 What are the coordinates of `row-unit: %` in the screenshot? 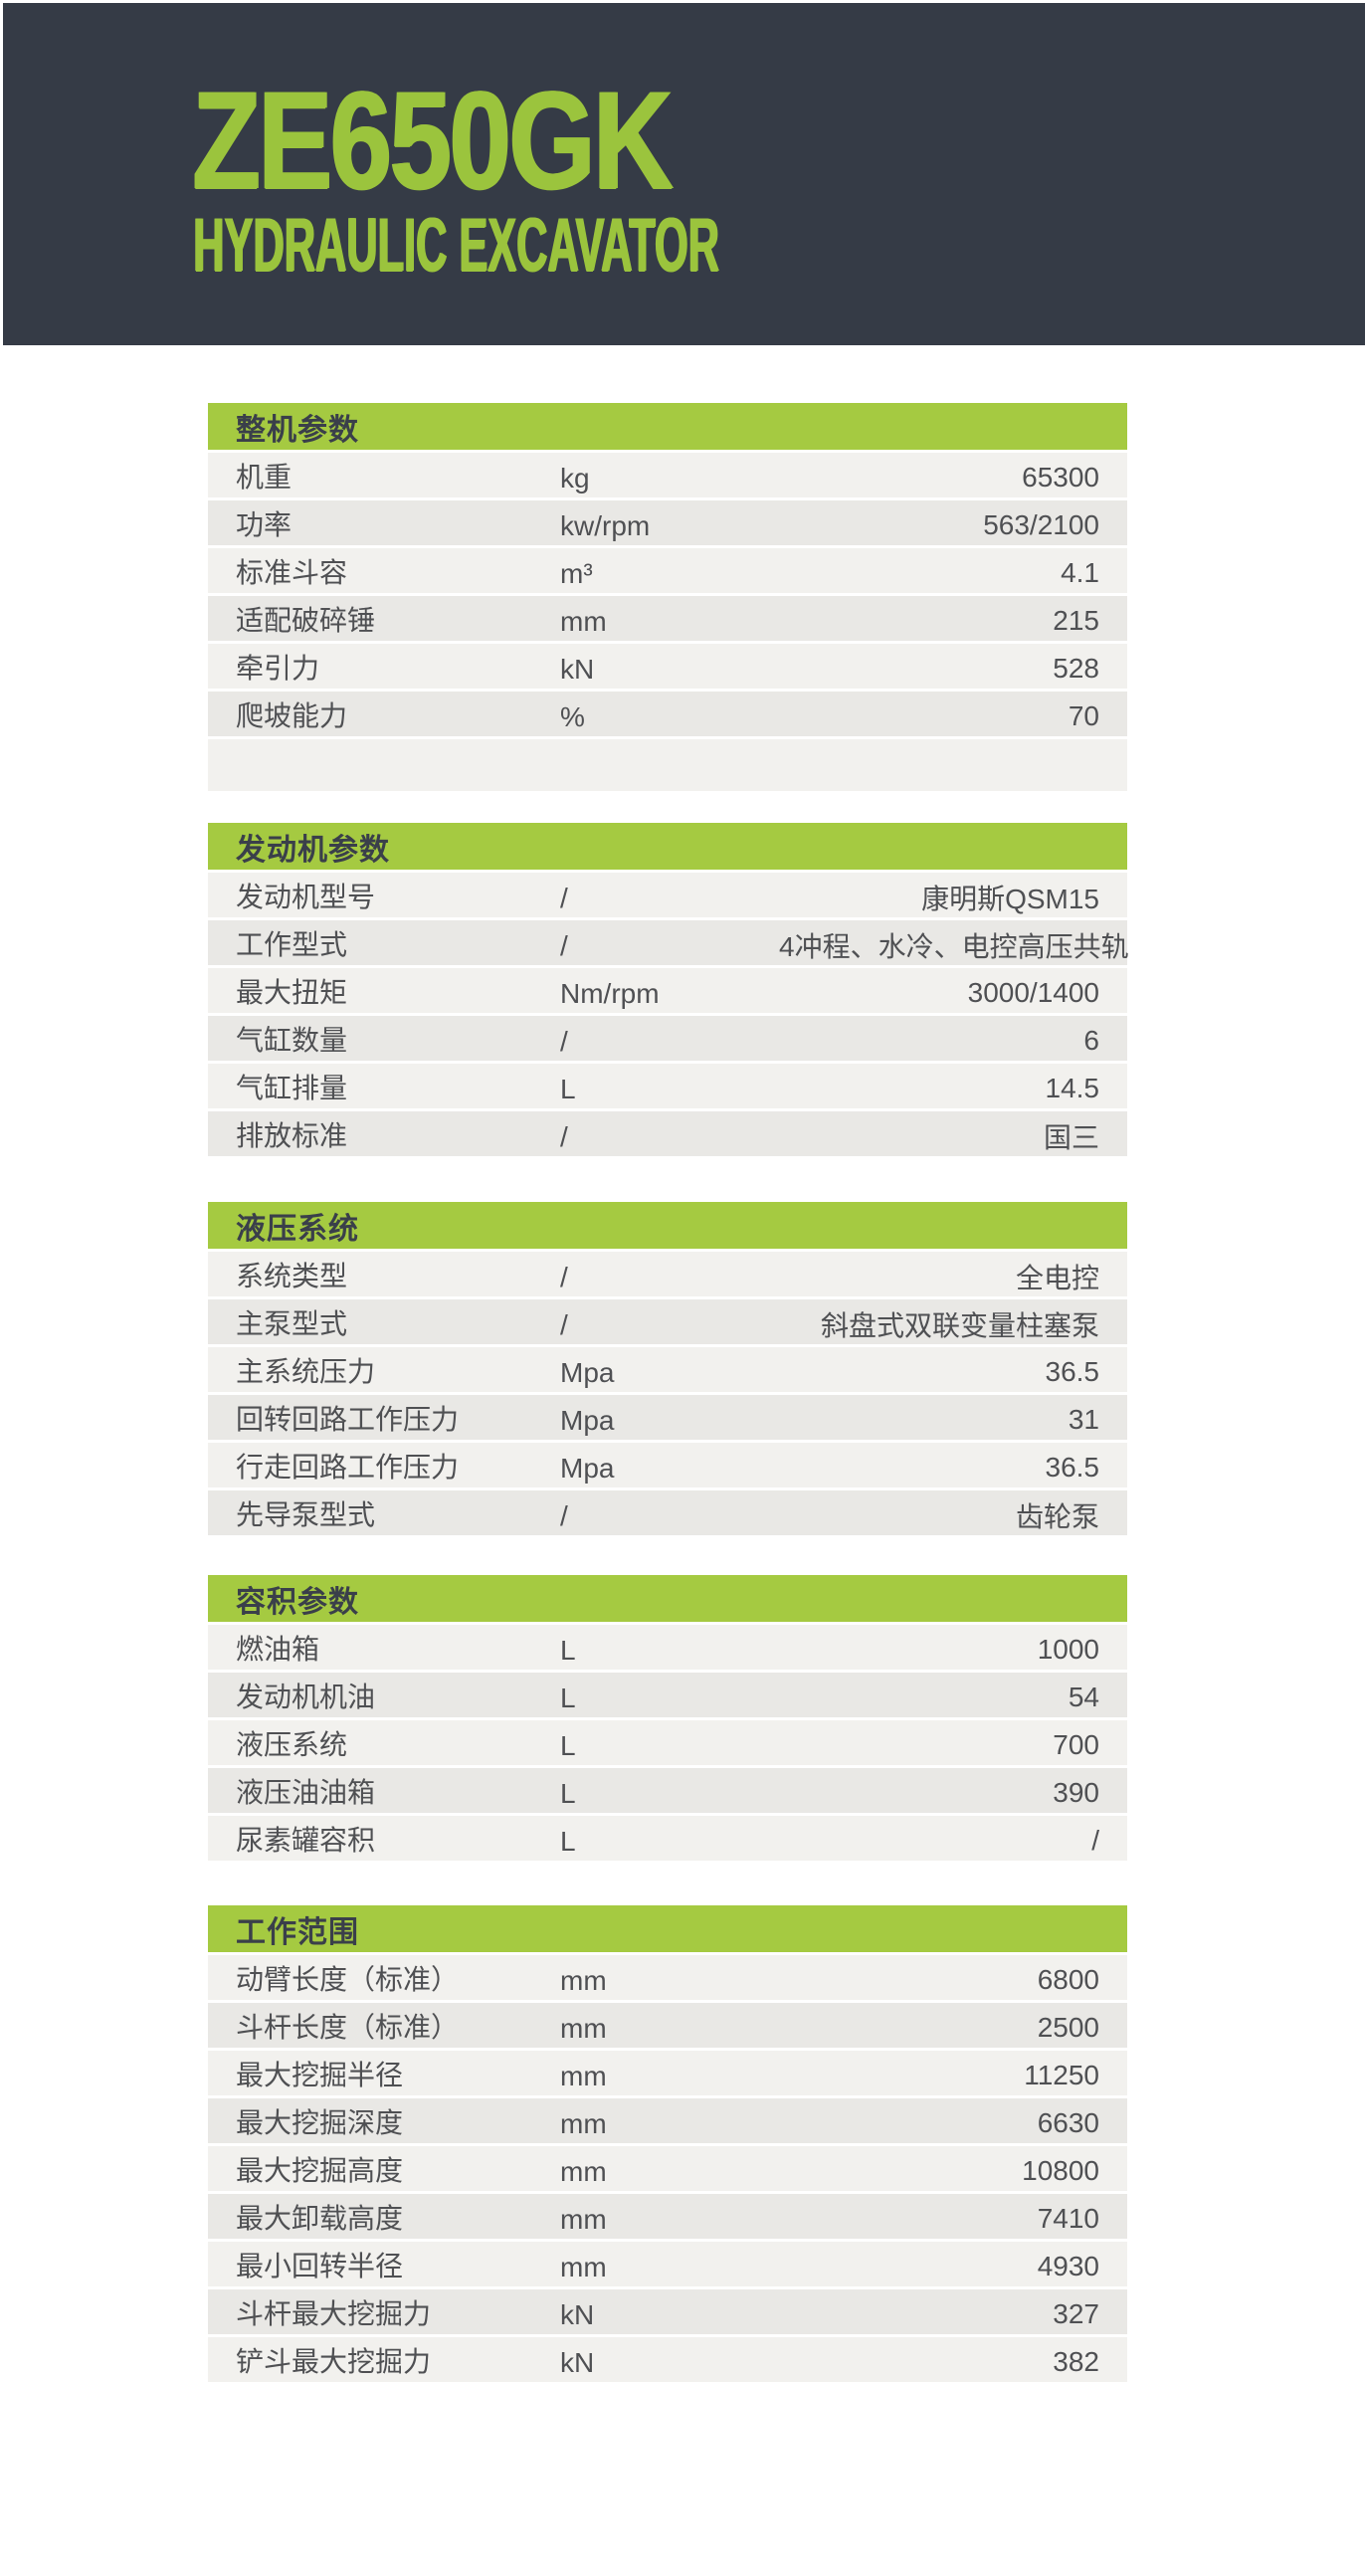 It's located at (572, 716).